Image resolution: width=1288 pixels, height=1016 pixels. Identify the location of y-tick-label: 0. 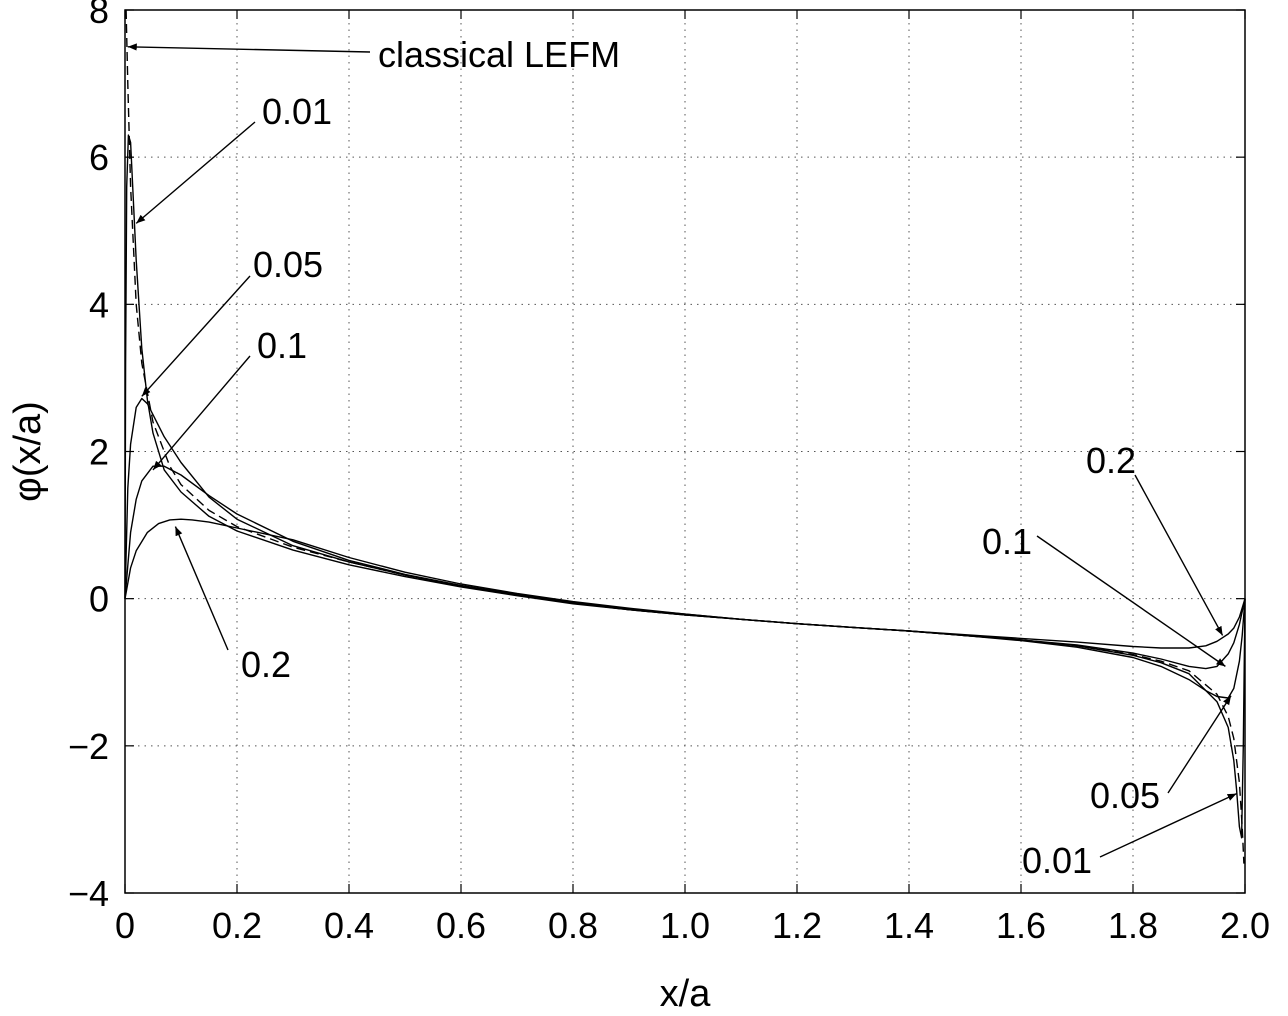
(99, 599).